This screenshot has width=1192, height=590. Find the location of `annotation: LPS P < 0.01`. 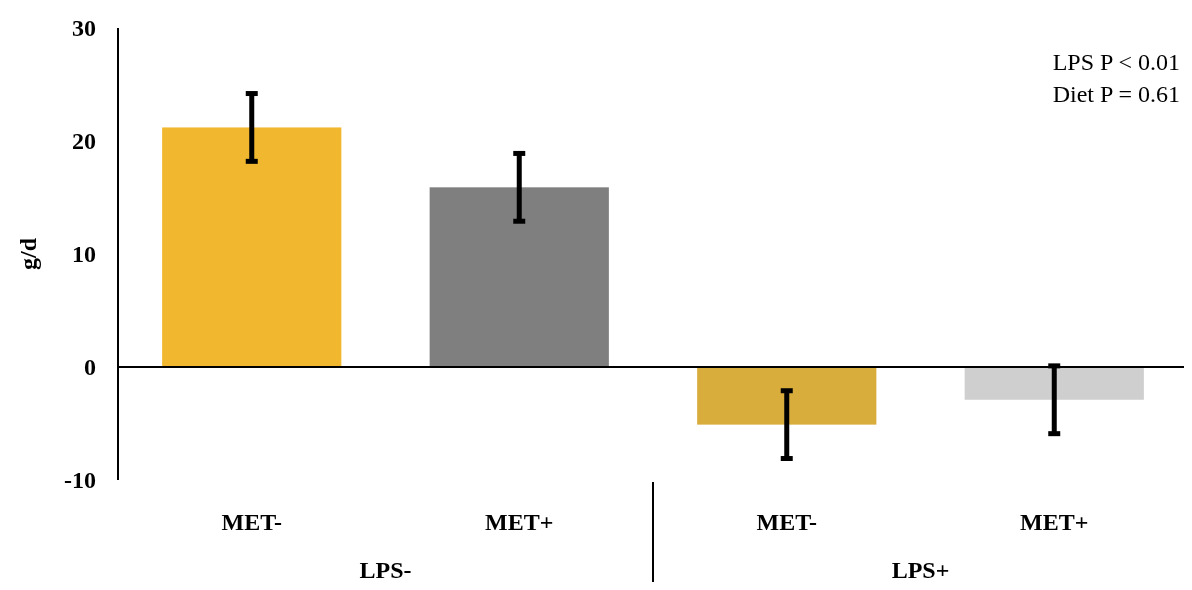

annotation: LPS P < 0.01 is located at coordinates (1116, 62).